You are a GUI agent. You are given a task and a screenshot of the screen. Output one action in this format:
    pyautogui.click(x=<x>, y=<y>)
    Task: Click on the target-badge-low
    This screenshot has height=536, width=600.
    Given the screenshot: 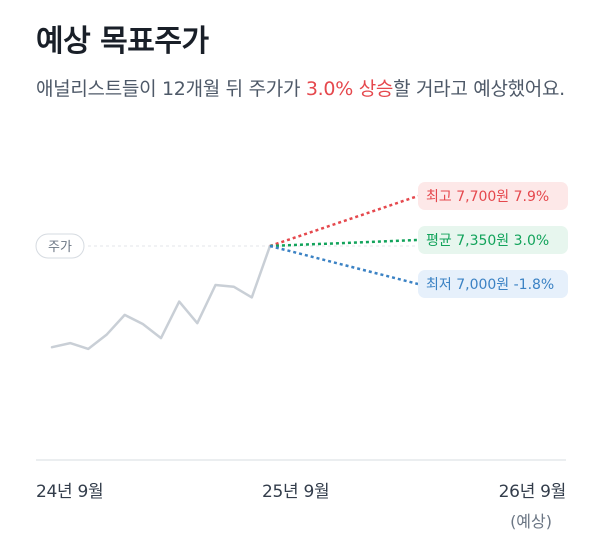 What is the action you would take?
    pyautogui.click(x=493, y=284)
    